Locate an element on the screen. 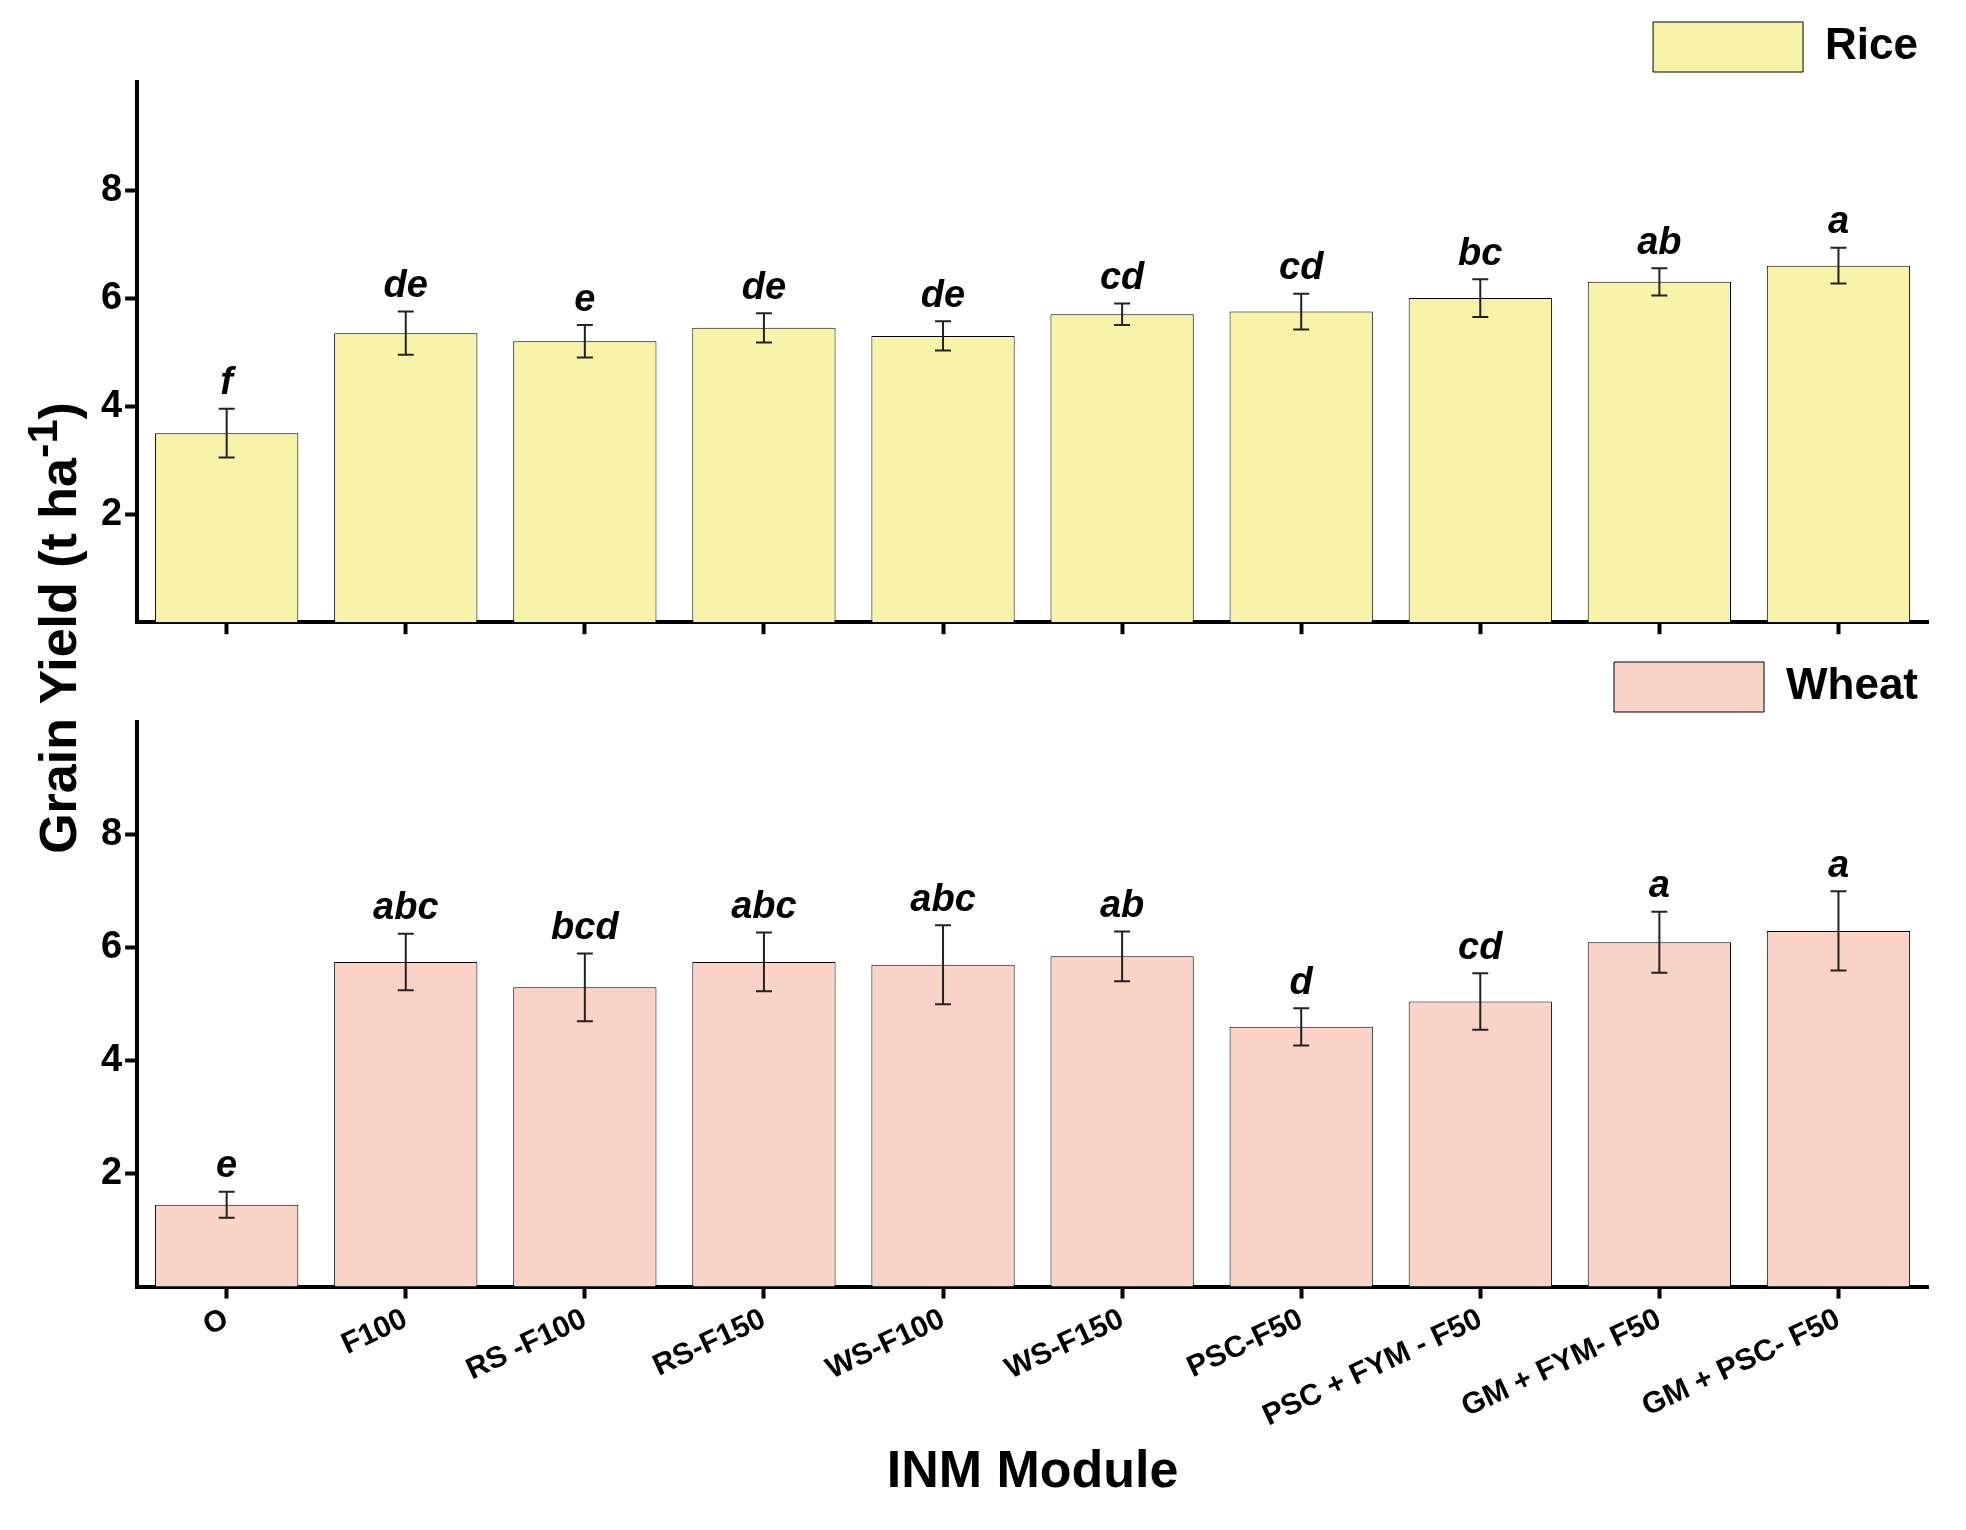 This screenshot has height=1530, width=1966. x-tick-label: O is located at coordinates (215, 1320).